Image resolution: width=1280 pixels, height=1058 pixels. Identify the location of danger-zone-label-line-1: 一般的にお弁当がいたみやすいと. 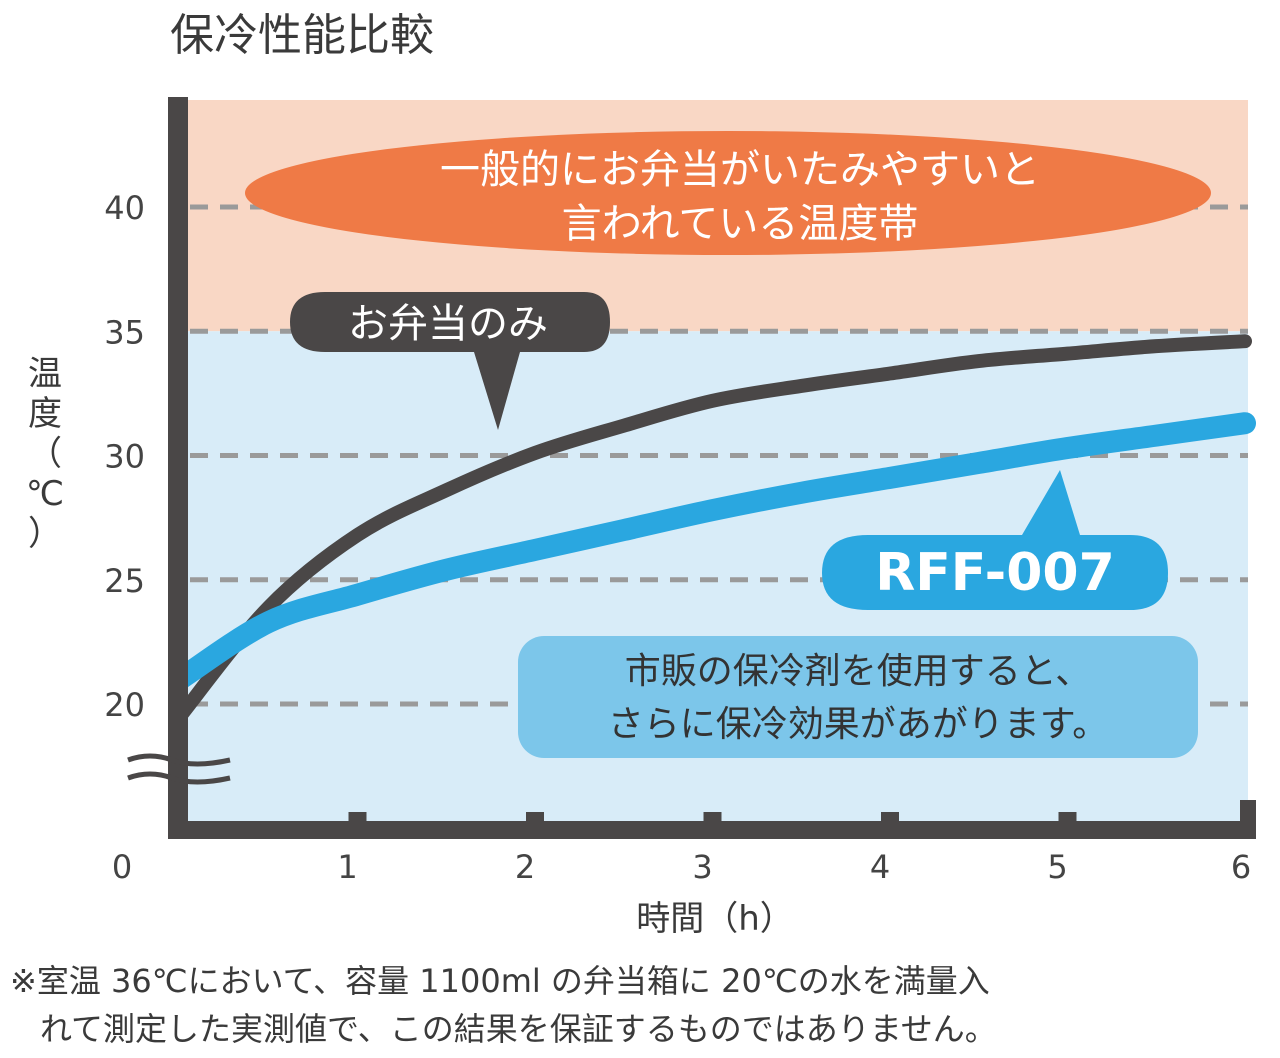
(740, 170).